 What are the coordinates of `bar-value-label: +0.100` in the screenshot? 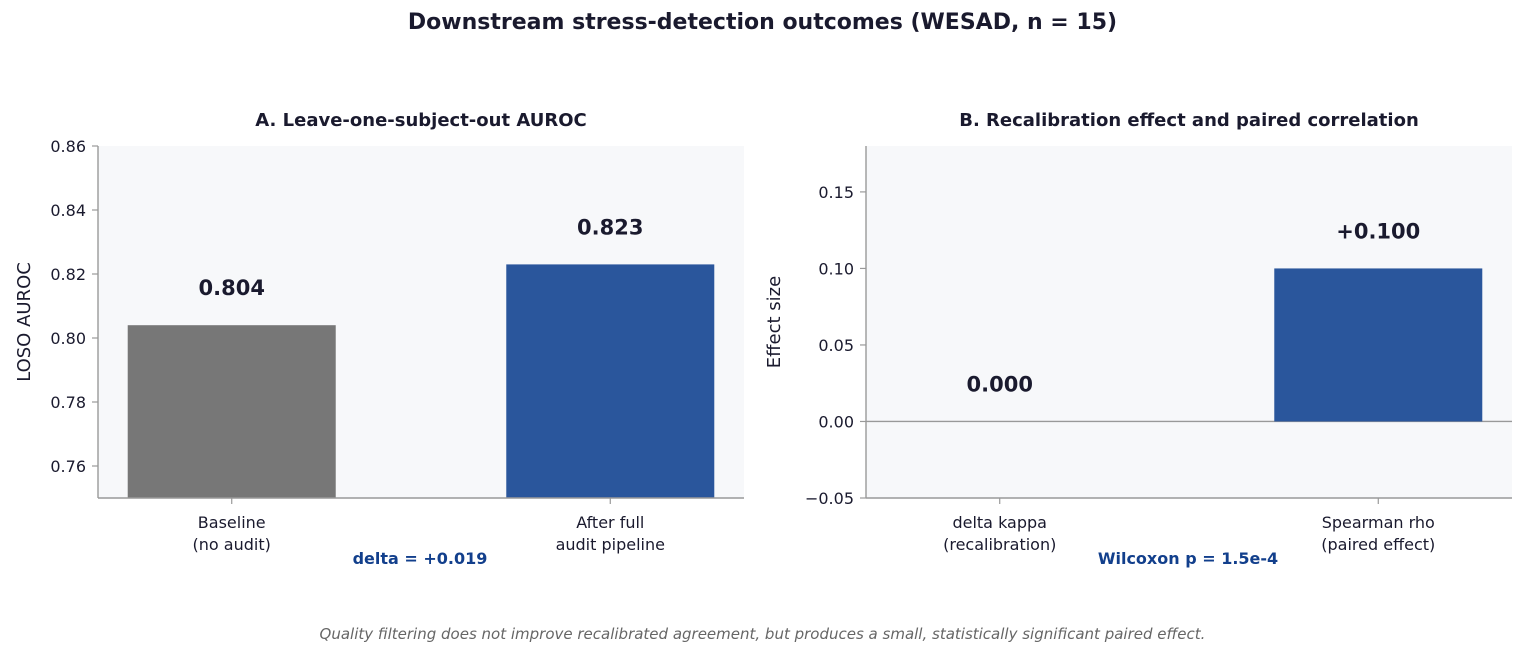 It's located at (1378, 231).